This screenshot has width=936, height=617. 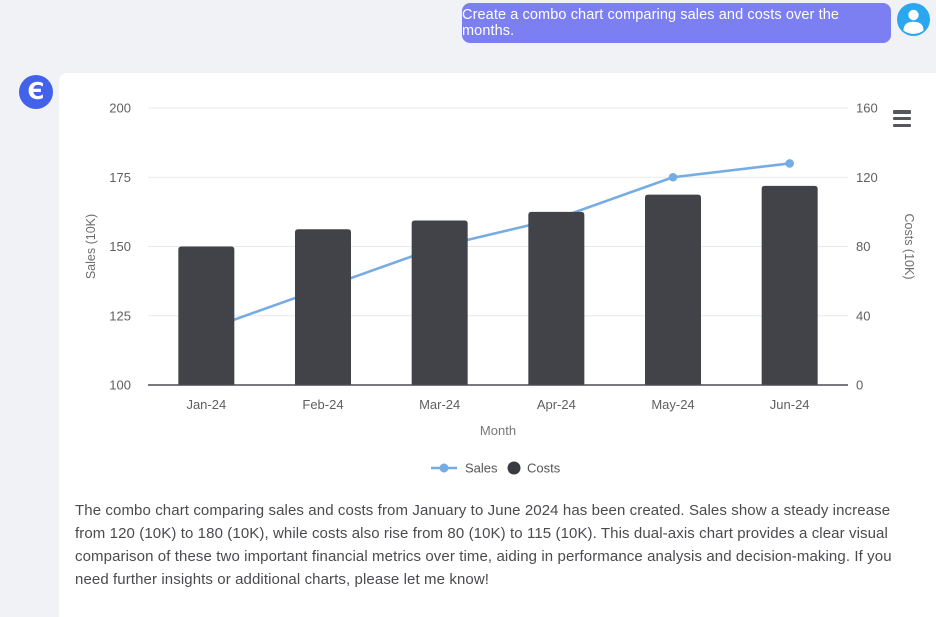 I want to click on x-axis-title: Month, so click(x=498, y=430).